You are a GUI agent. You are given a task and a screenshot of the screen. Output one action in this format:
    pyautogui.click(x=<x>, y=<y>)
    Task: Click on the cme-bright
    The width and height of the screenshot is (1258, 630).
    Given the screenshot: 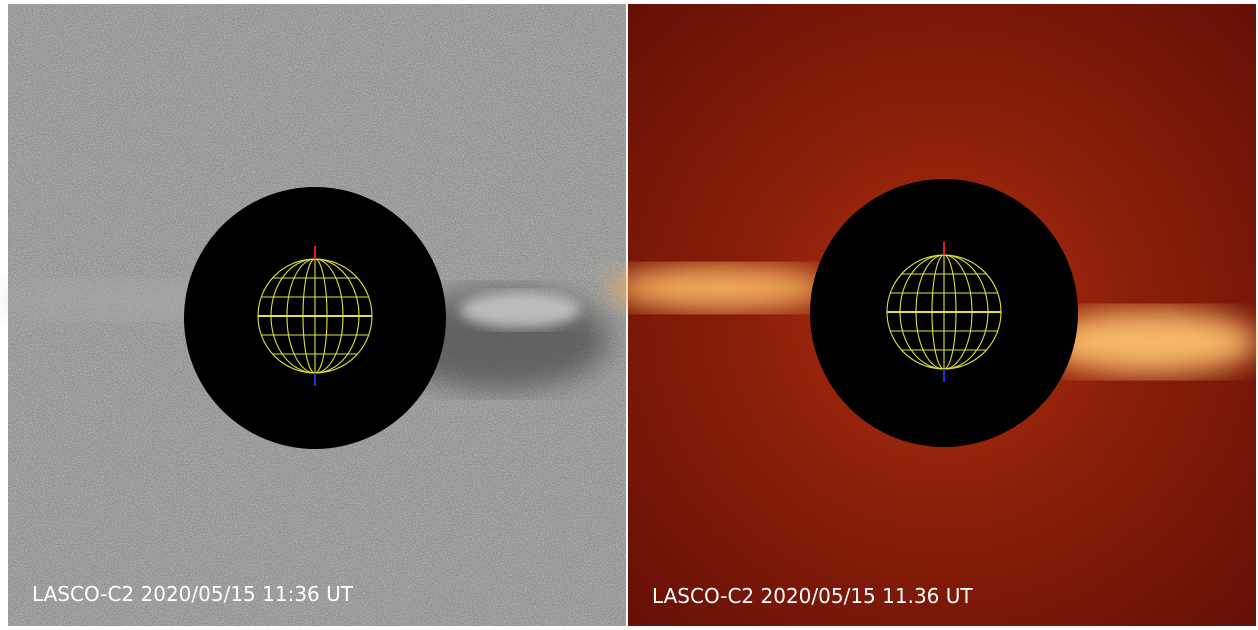 What is the action you would take?
    pyautogui.click(x=520, y=310)
    